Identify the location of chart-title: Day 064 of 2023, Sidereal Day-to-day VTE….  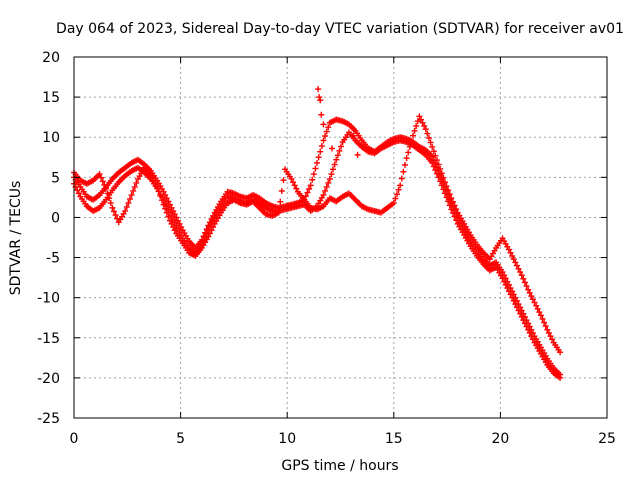
(340, 29).